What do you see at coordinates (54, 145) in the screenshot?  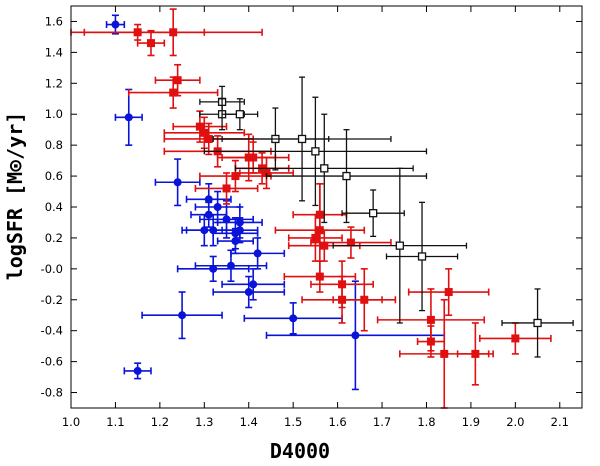 I see `y-tick-label: 0.8` at bounding box center [54, 145].